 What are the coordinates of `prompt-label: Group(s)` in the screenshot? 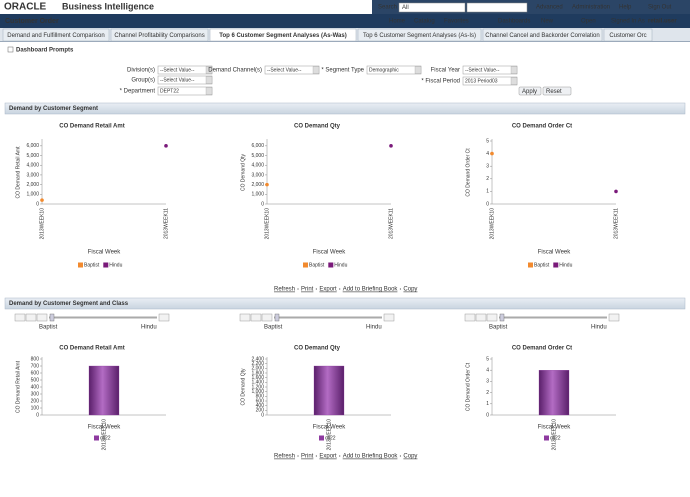 It's located at (143, 81).